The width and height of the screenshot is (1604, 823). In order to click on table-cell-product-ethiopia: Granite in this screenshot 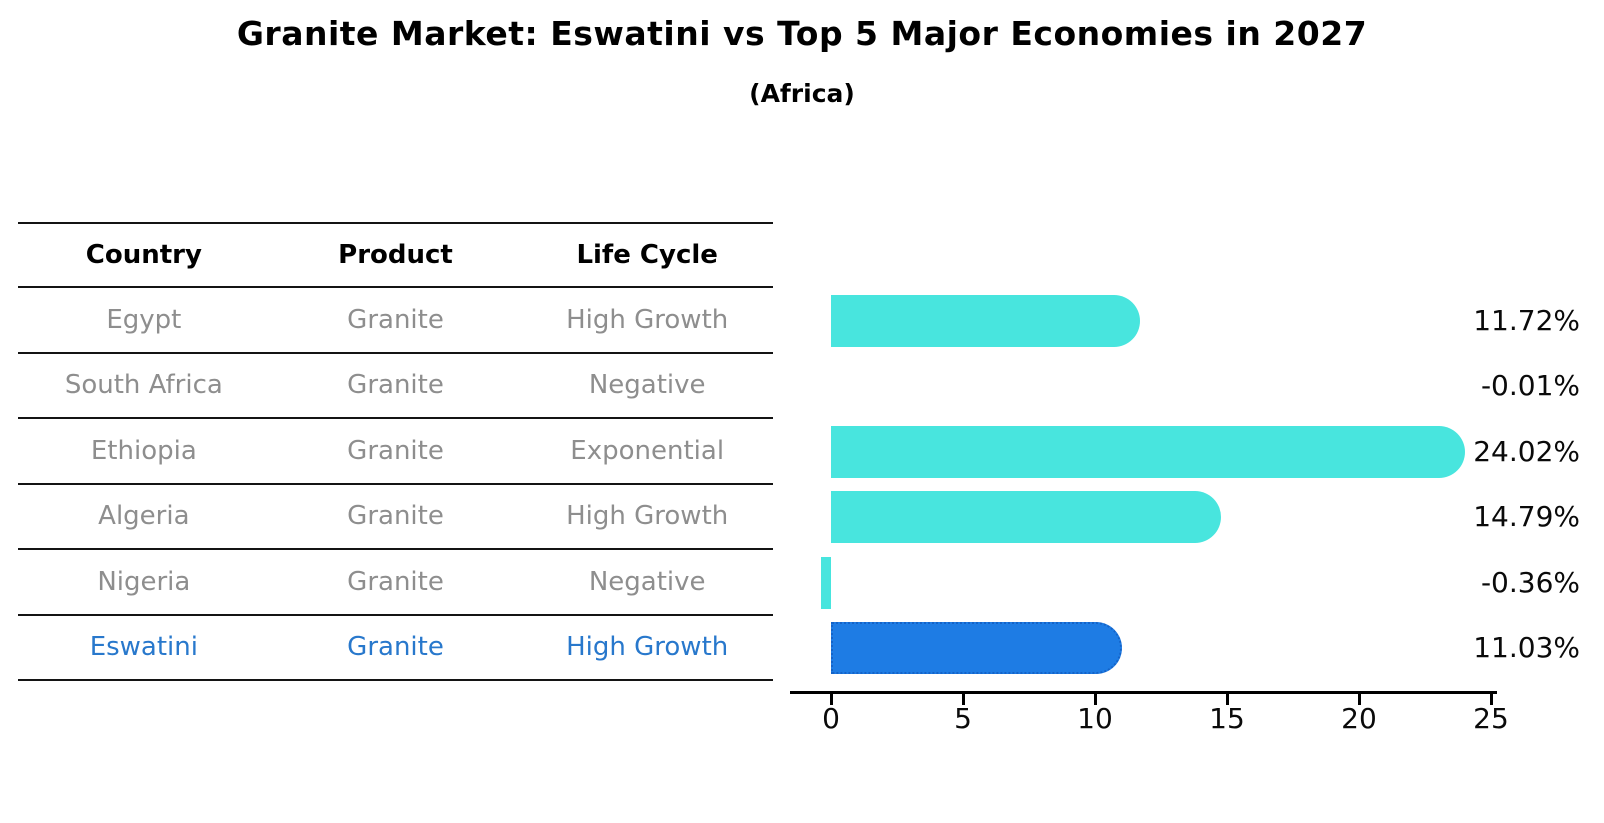, I will do `click(395, 450)`.